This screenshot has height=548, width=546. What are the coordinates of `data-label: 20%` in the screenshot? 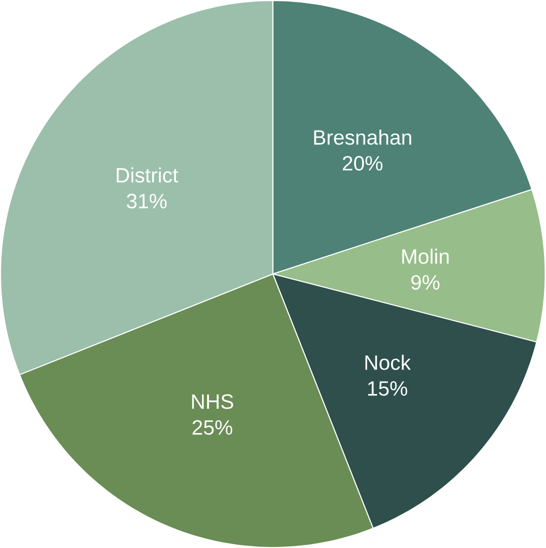 It's located at (362, 163).